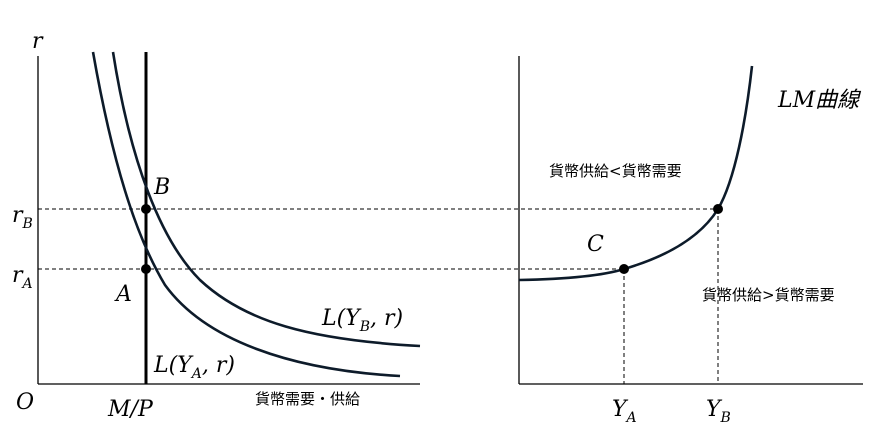  I want to click on ya-tick-label: YA, so click(624, 411).